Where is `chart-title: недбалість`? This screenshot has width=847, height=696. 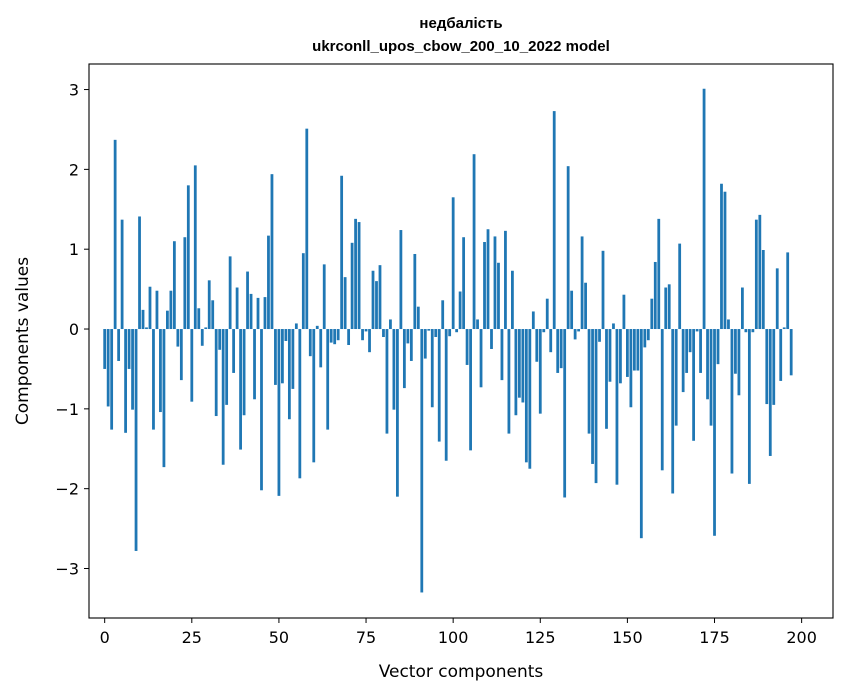 chart-title: недбалість is located at coordinates (460, 23).